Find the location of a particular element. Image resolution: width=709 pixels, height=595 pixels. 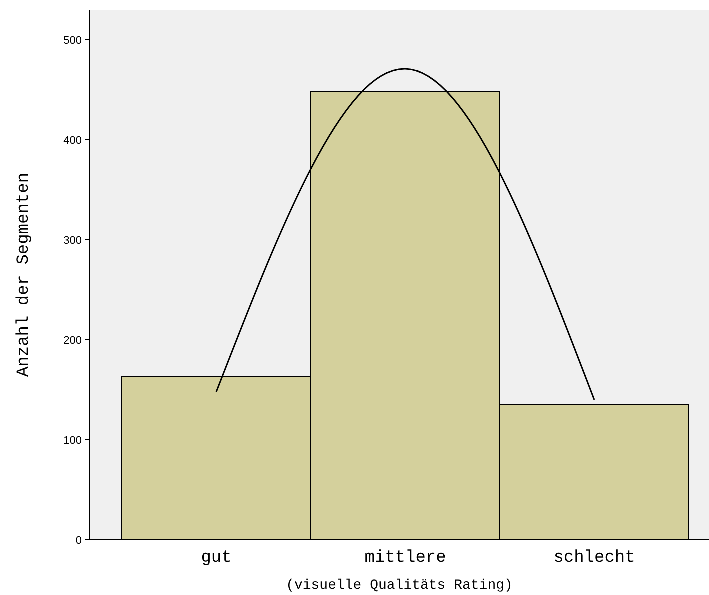

x-axis-title: (visuelle Qualitäts Rating) is located at coordinates (399, 586).